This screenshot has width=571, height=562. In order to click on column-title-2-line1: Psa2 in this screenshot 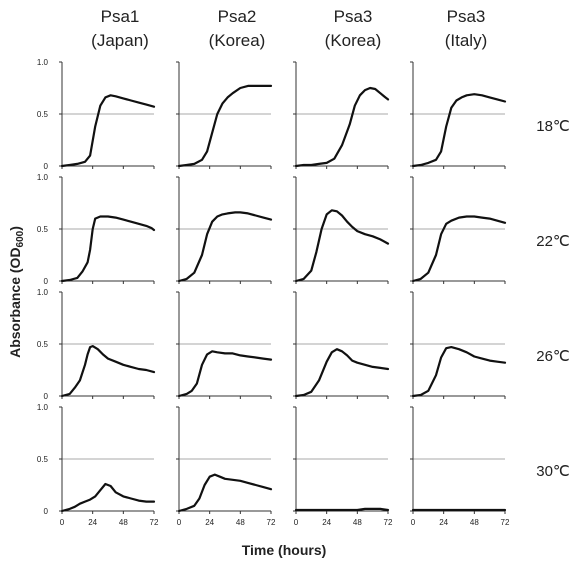, I will do `click(237, 16)`.